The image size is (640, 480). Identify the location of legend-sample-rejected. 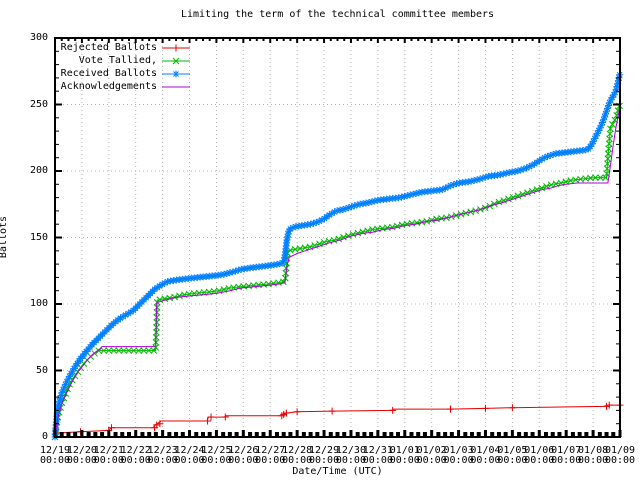
(176, 48).